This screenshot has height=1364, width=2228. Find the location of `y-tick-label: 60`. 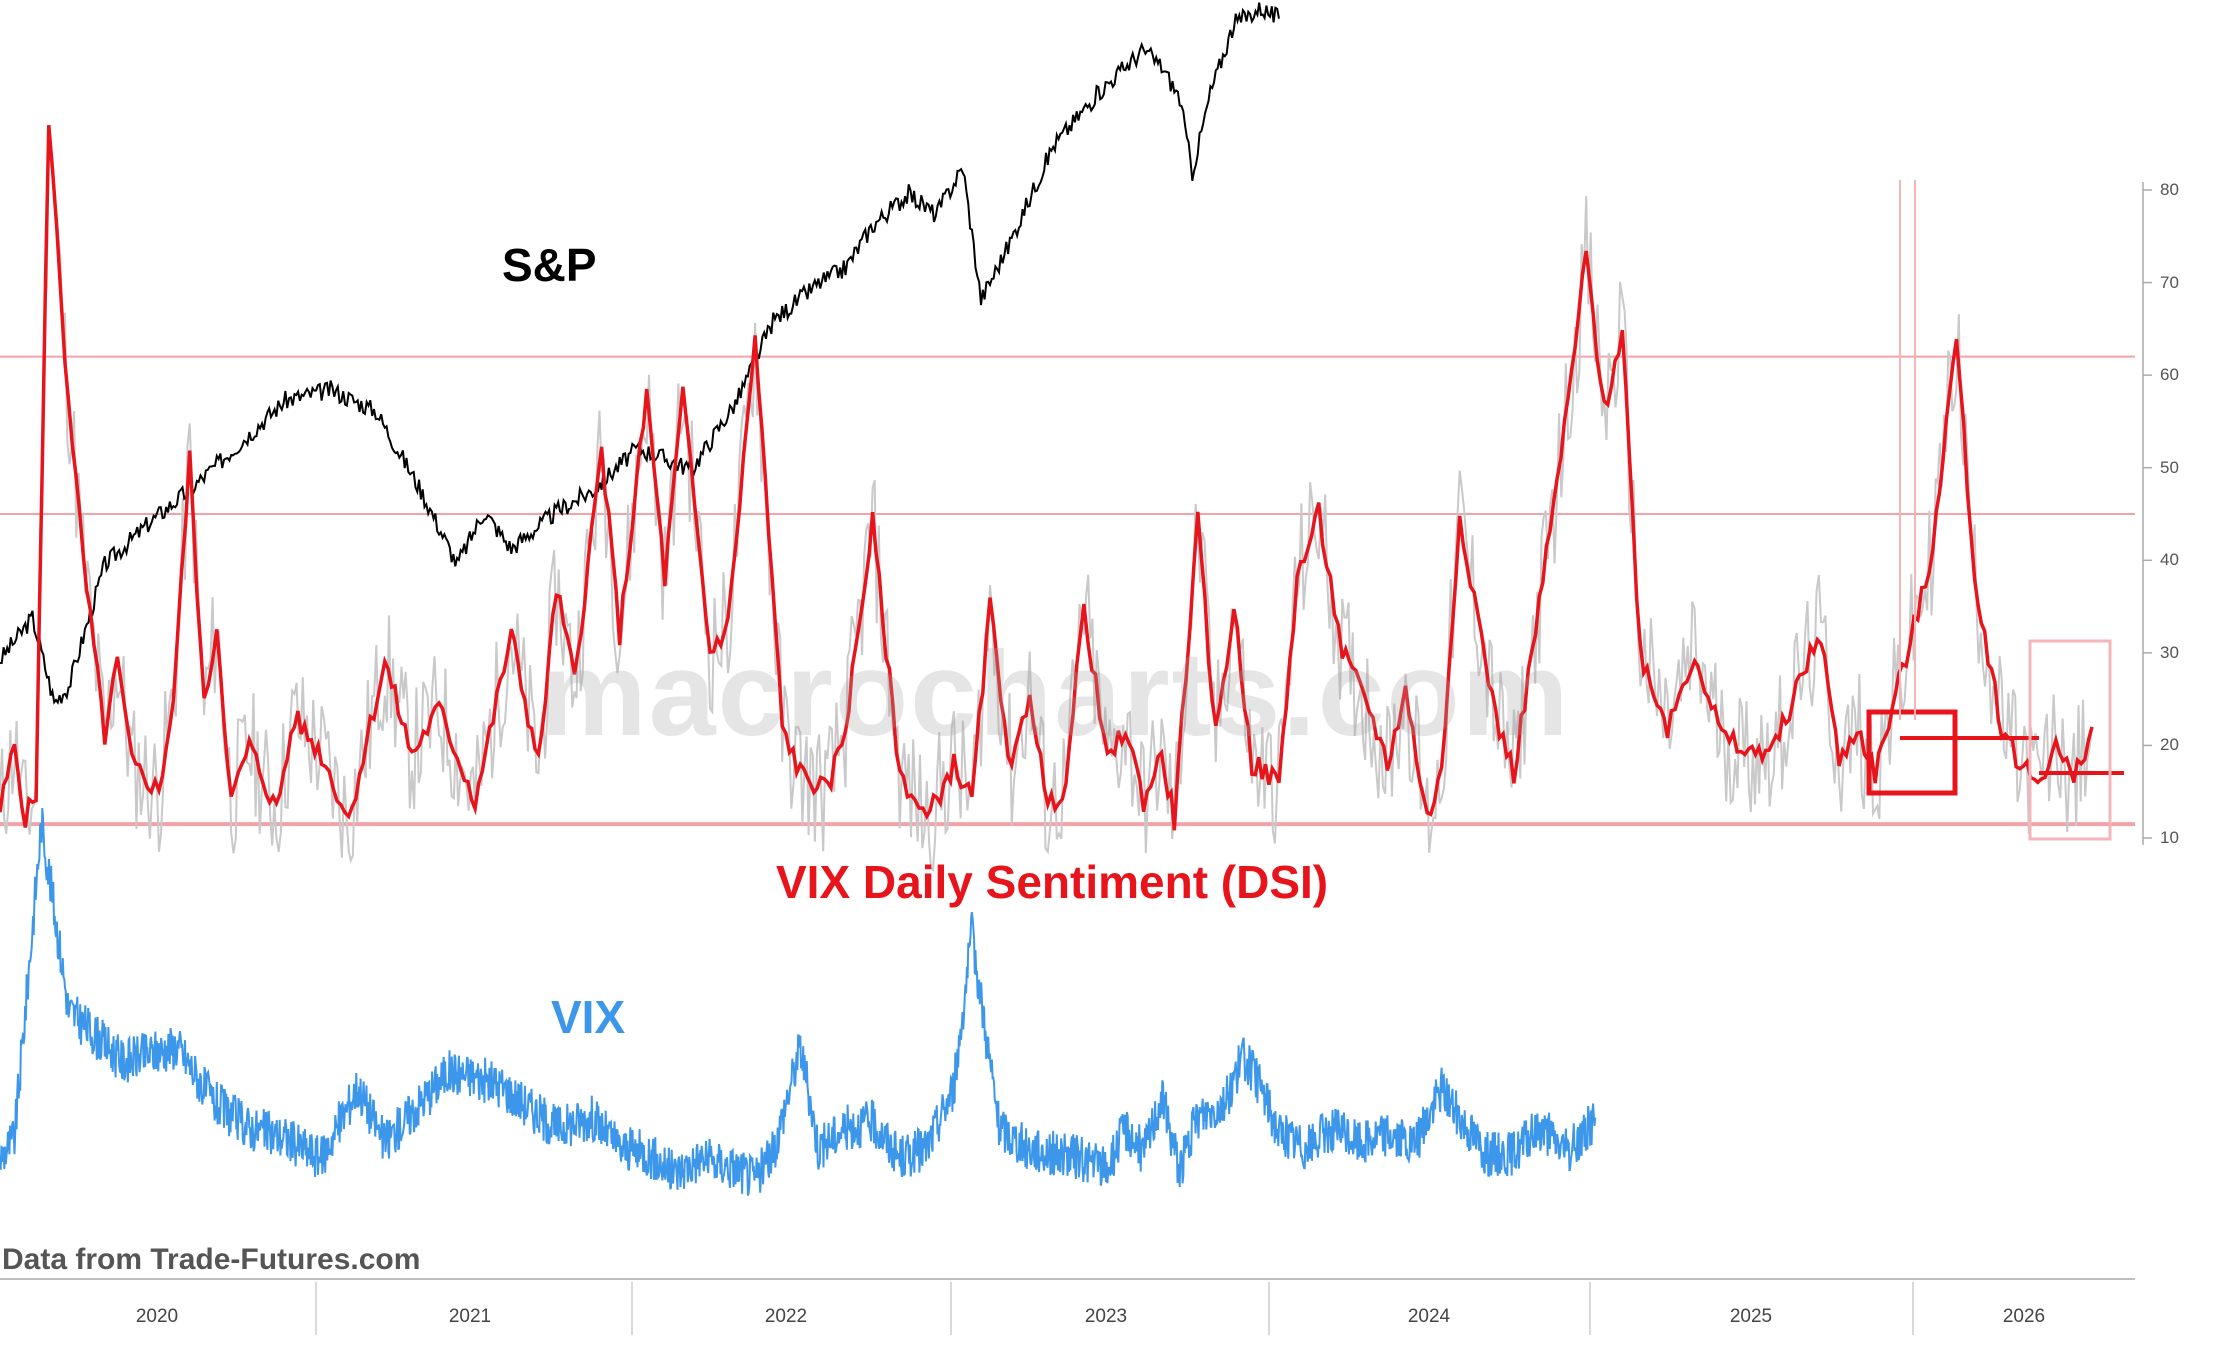

y-tick-label: 60 is located at coordinates (2169, 375).